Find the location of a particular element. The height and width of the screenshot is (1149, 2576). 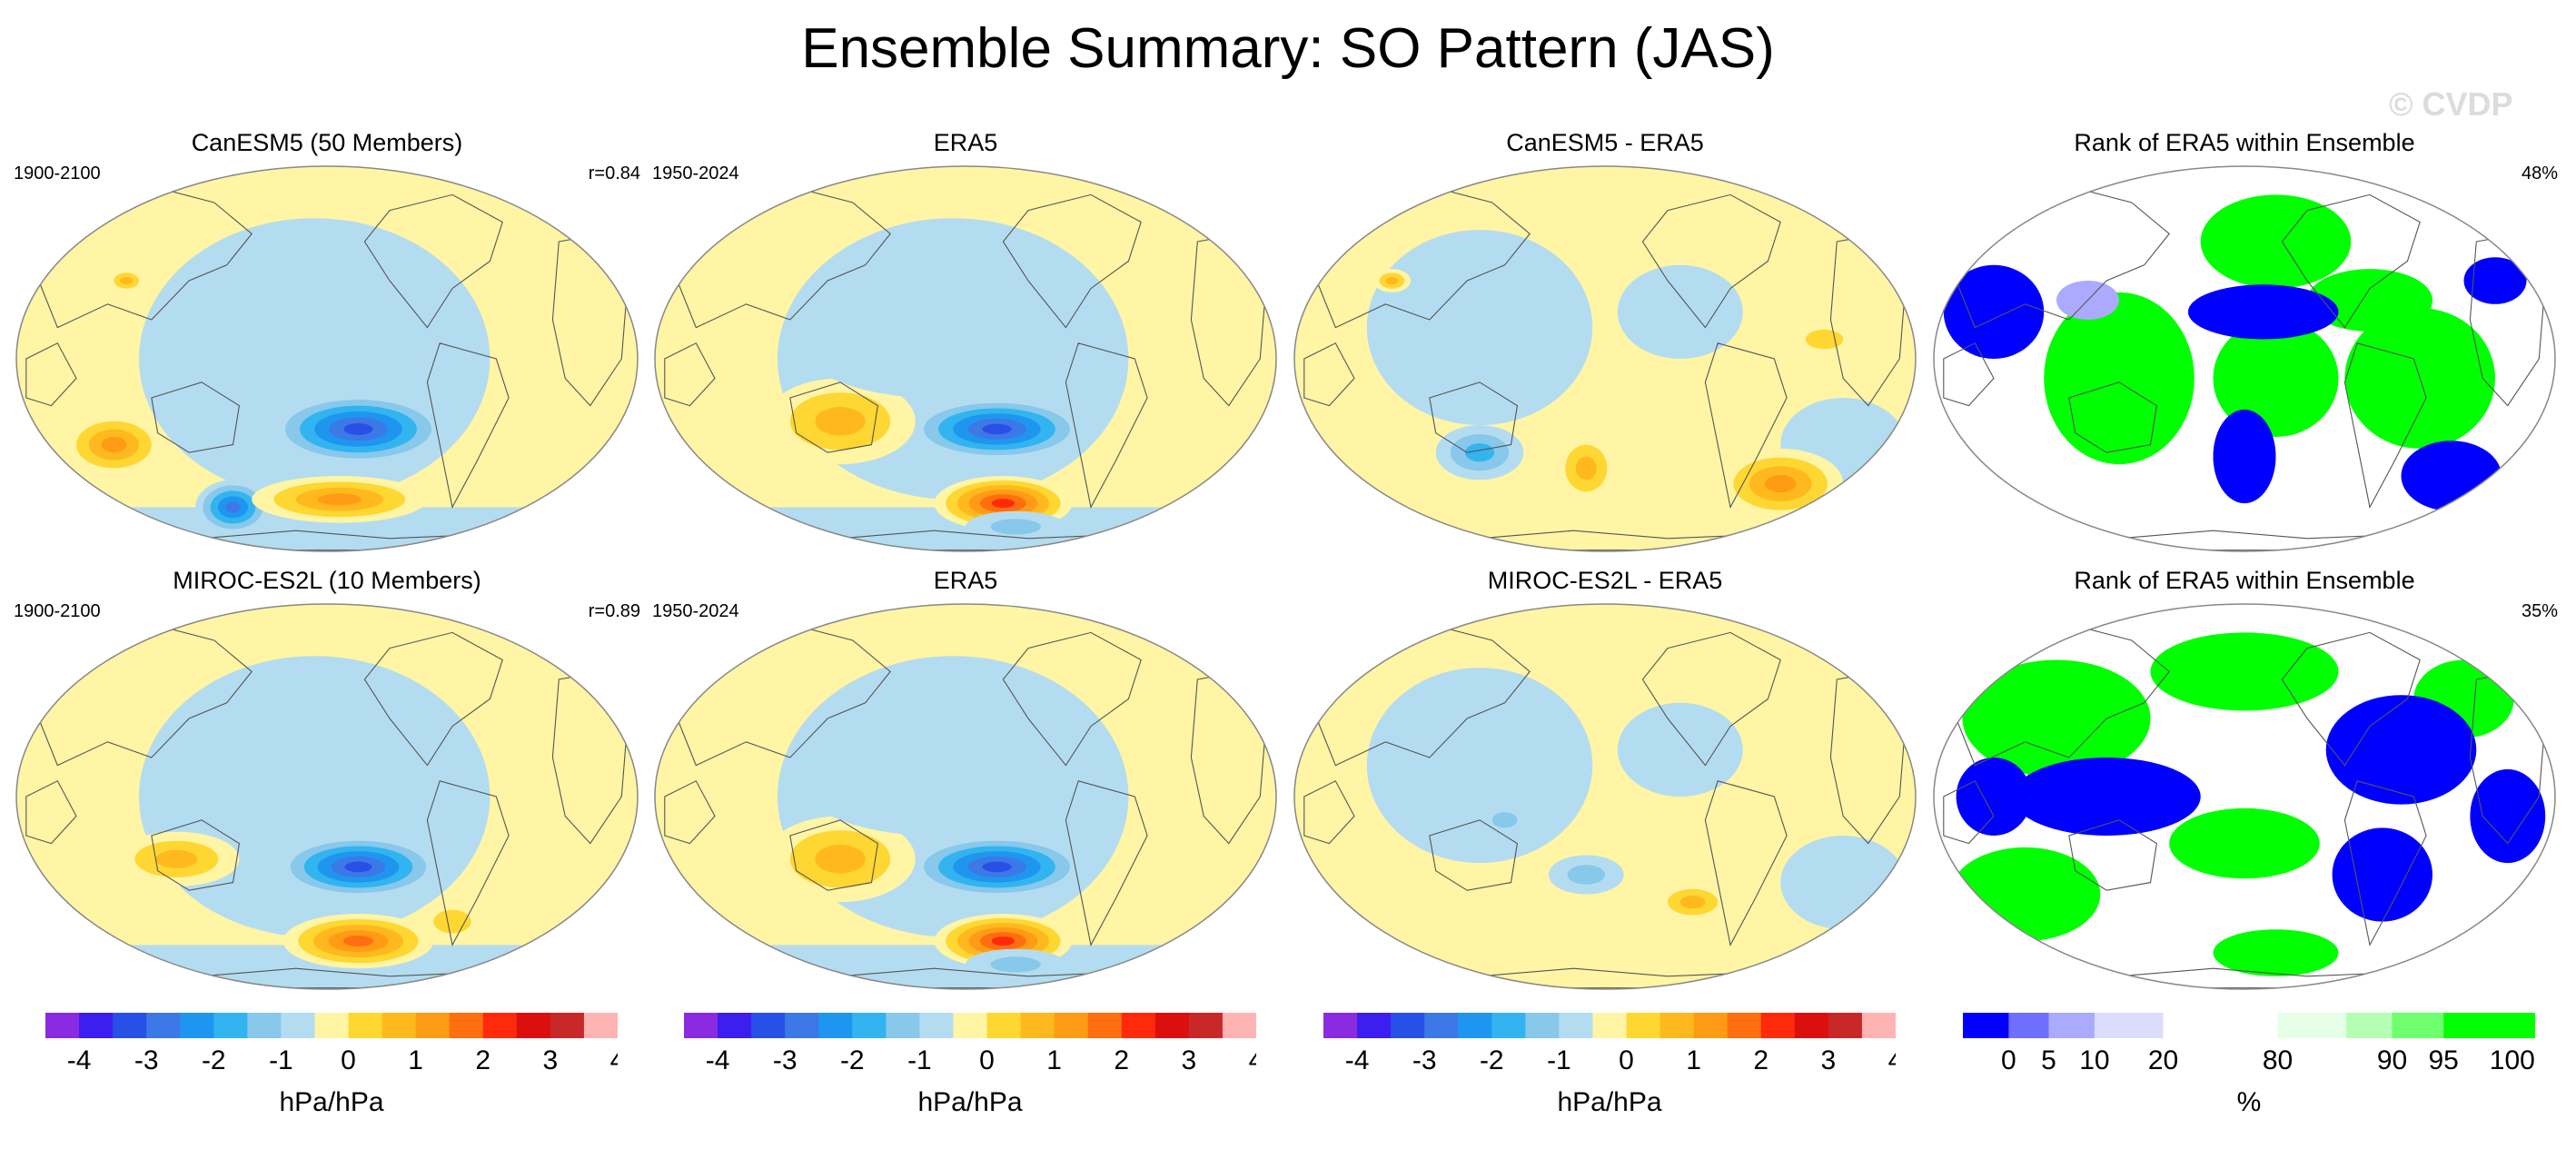

panel-rank-bottom: Rank of ERA5 within Ensemble 35% is located at coordinates (2244, 785).